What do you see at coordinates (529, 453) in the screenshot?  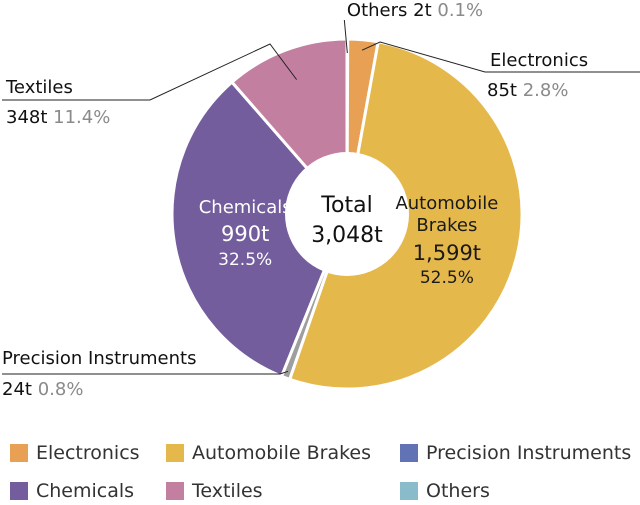 I see `legend-label-precision-instruments: Precision Instruments` at bounding box center [529, 453].